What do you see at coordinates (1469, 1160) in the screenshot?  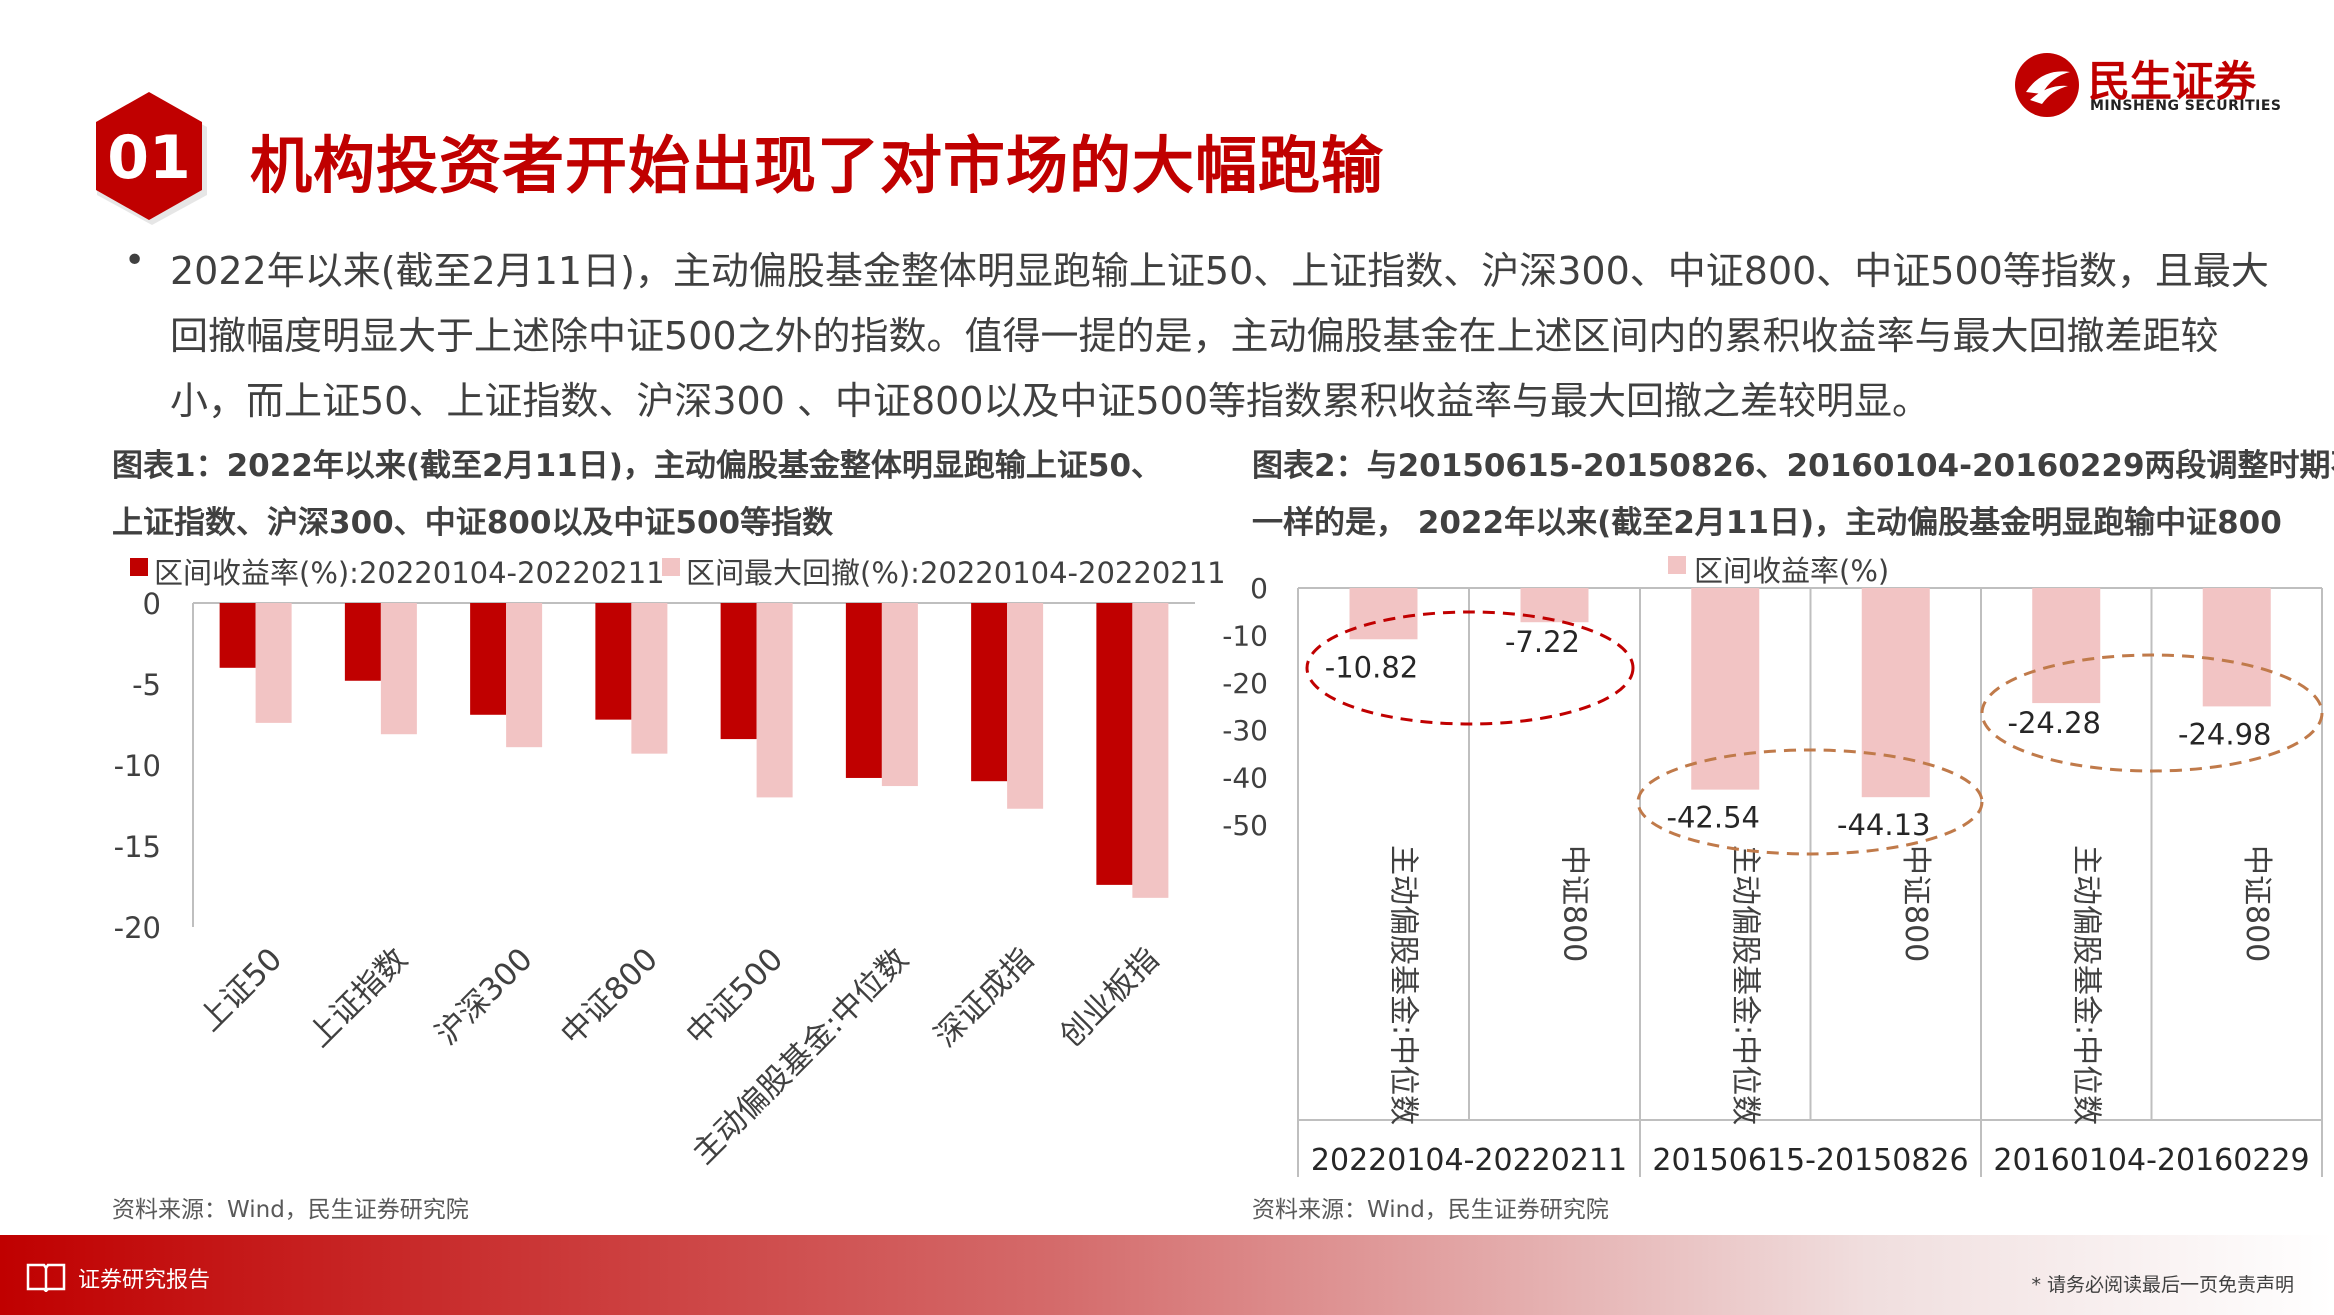 I see `group-label: 20220104-20220211` at bounding box center [1469, 1160].